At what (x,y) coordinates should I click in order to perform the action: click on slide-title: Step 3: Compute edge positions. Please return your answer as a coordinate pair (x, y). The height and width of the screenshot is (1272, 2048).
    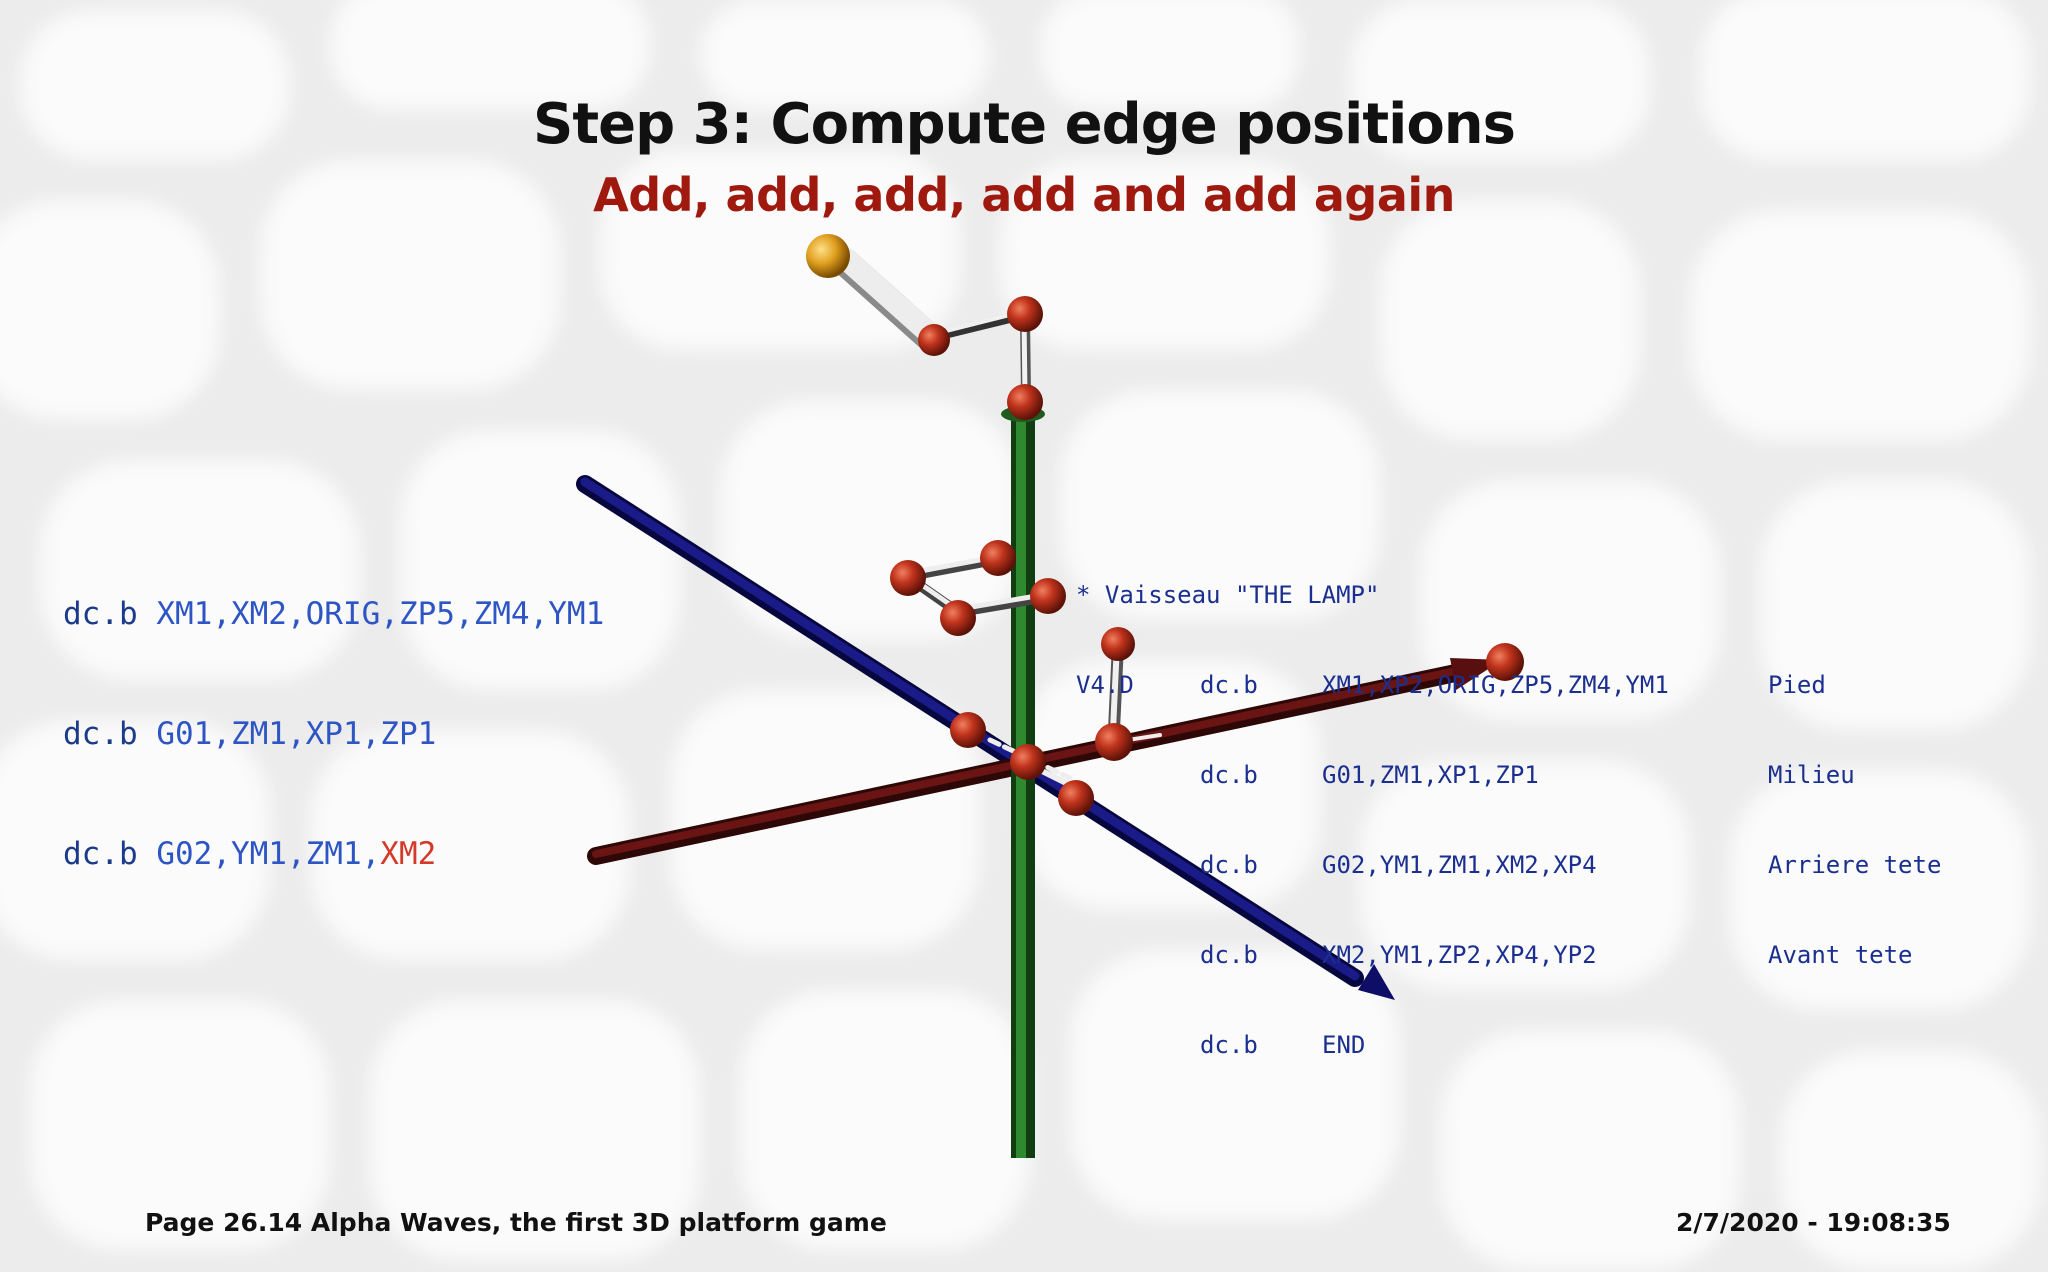
    Looking at the image, I should click on (1024, 124).